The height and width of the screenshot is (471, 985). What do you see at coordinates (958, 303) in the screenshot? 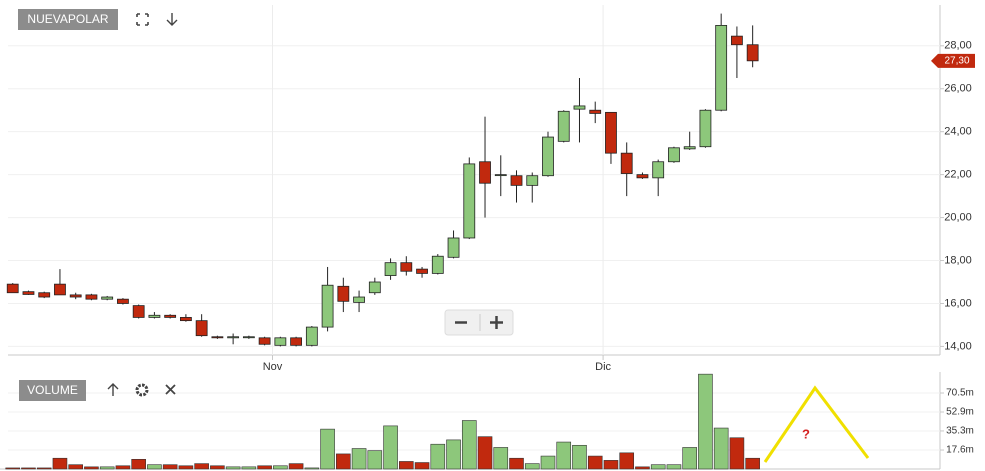
I see `y-tick-label: 16,00` at bounding box center [958, 303].